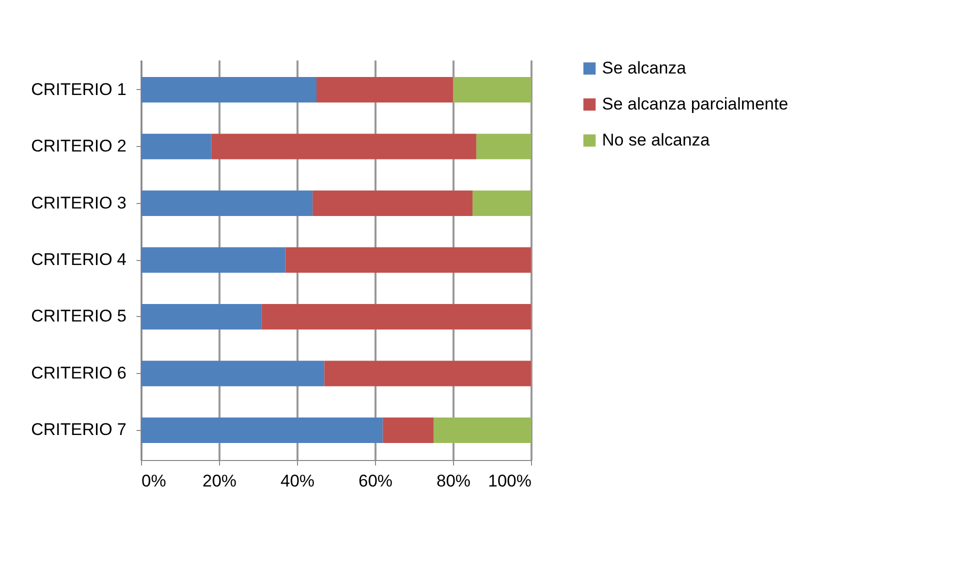 This screenshot has width=955, height=580. What do you see at coordinates (695, 104) in the screenshot?
I see `legend-label: Se alcanza parcialmente` at bounding box center [695, 104].